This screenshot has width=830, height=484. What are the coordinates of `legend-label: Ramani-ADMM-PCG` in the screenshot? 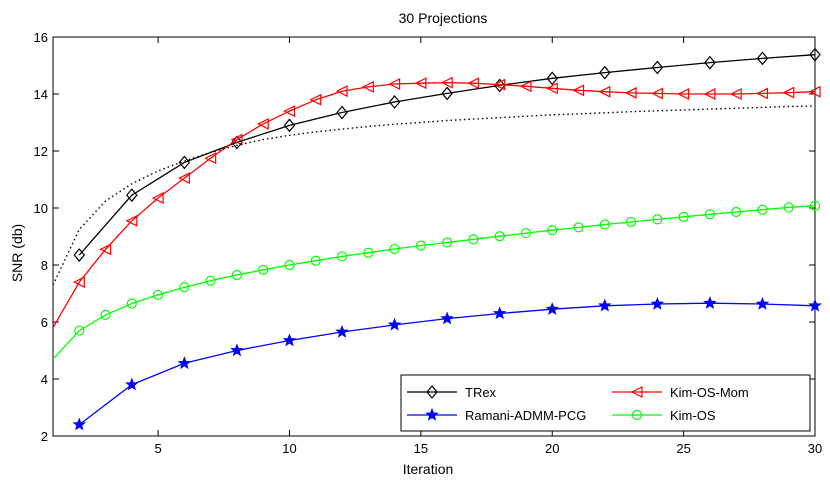 It's located at (525, 415).